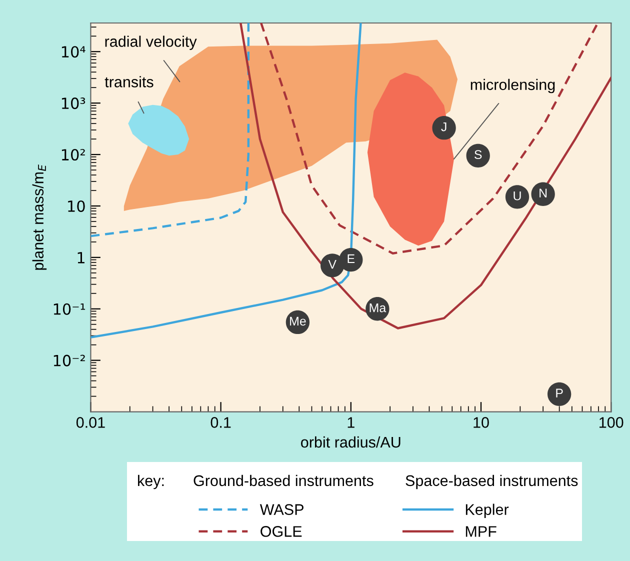 Image resolution: width=630 pixels, height=561 pixels. I want to click on data-label: V, so click(332, 264).